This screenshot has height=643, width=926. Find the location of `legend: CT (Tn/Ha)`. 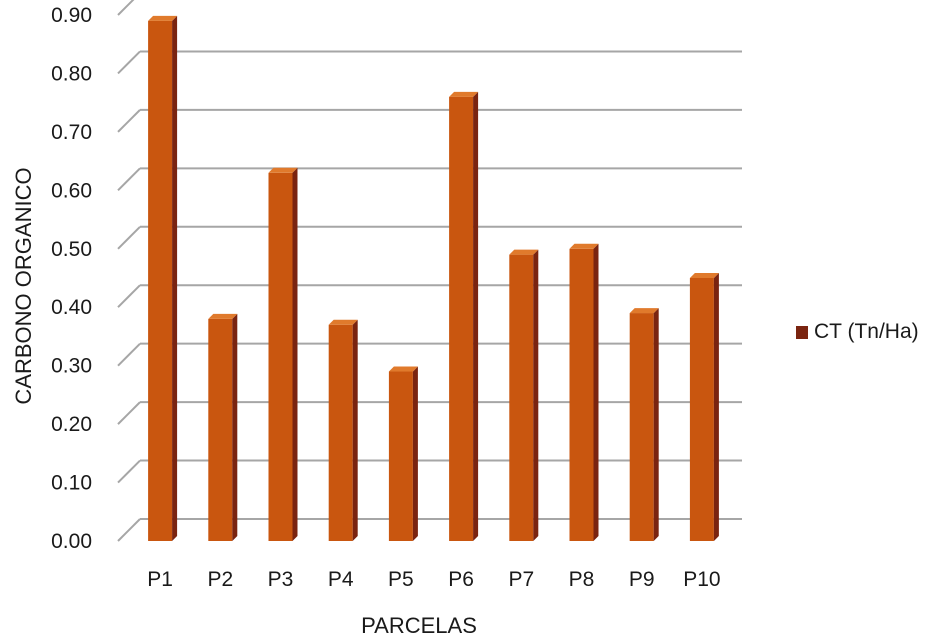

legend: CT (Tn/Ha) is located at coordinates (857, 332).